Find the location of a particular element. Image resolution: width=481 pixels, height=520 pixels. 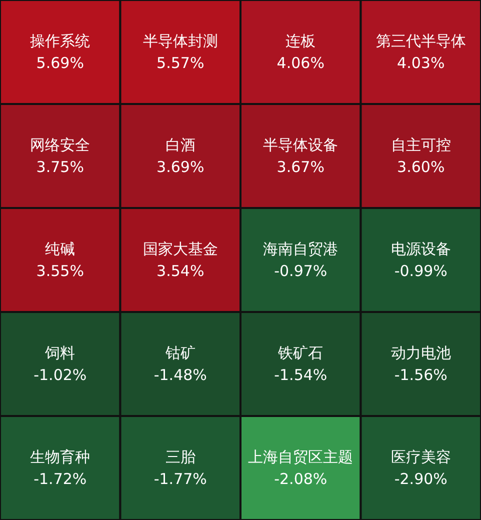

data-label: -1.48% is located at coordinates (180, 375).